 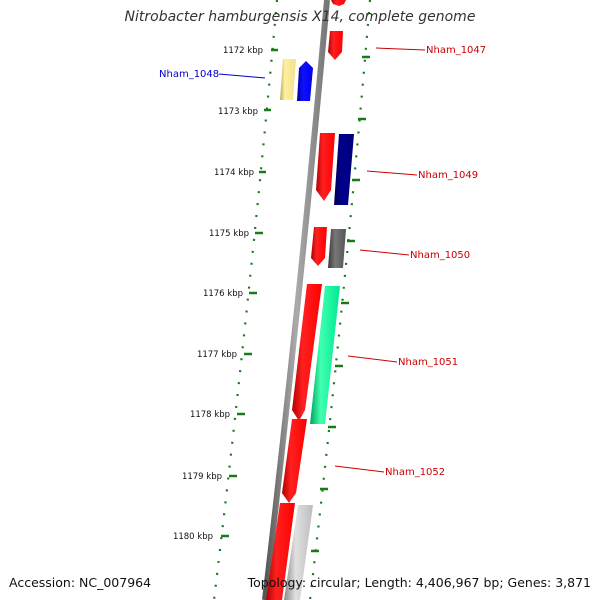 I want to click on scale-line-left, so click(x=245, y=300).